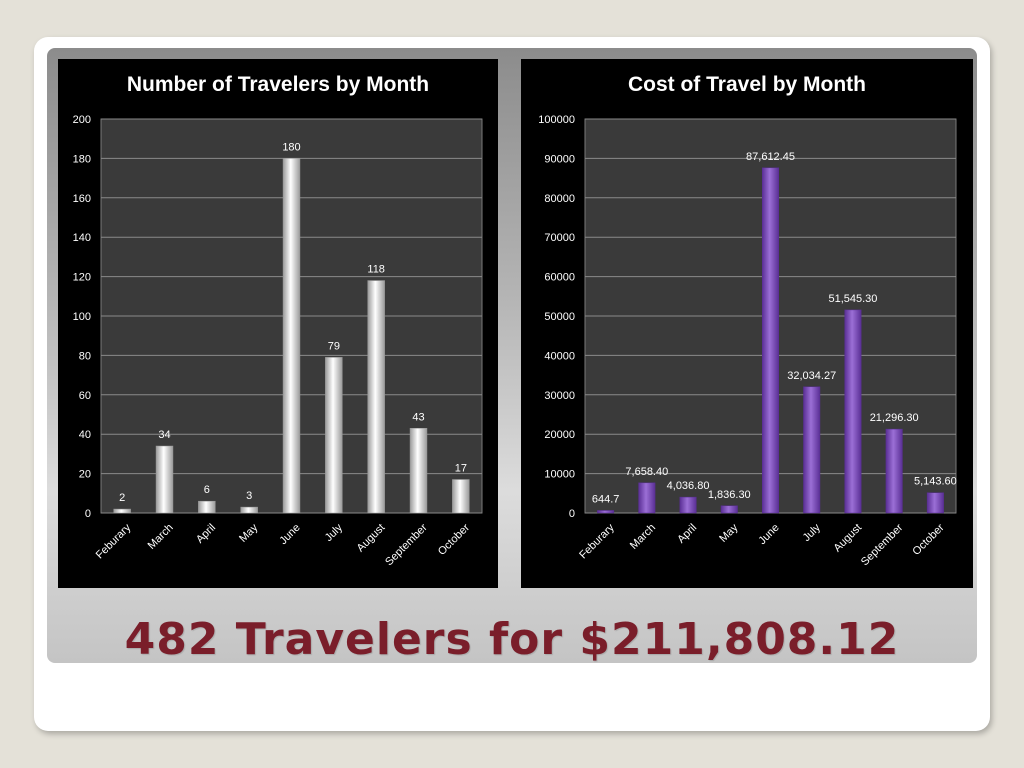  Describe the element at coordinates (278, 84) in the screenshot. I see `travelers-chart-title: Number of Travelers by Month` at that location.